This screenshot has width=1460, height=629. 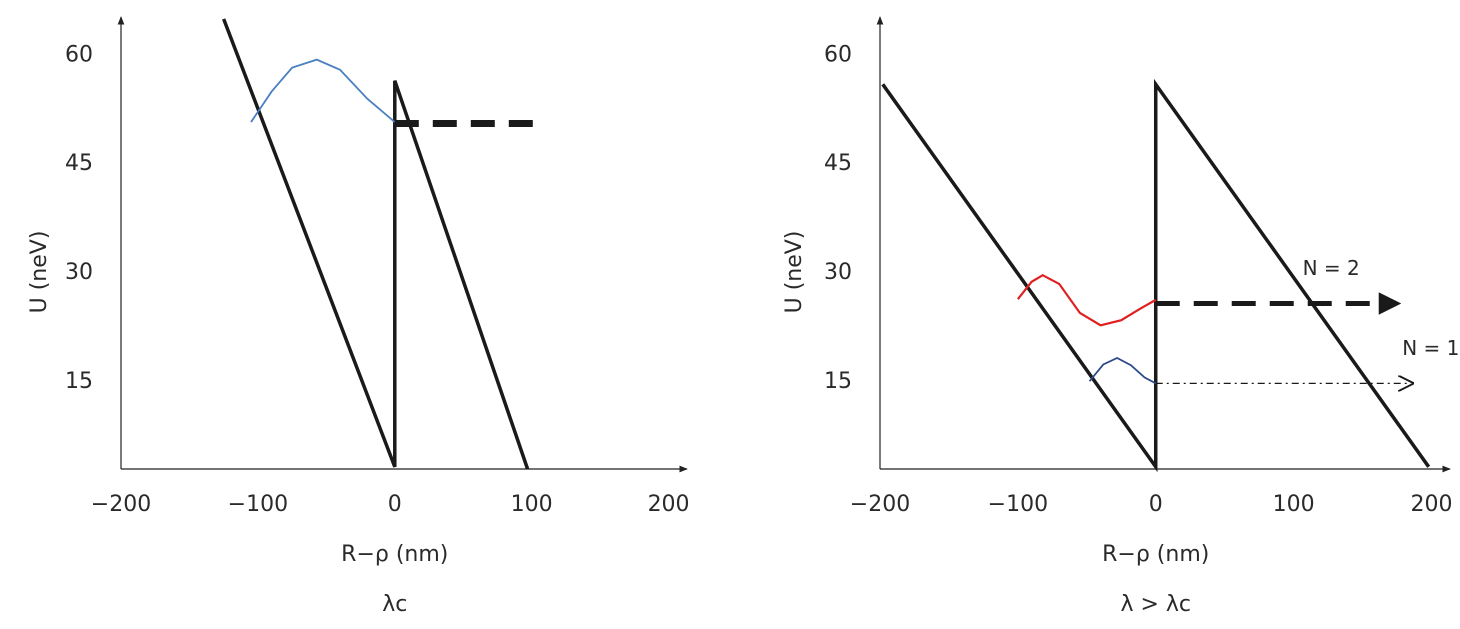 I want to click on subtitle: λc, so click(x=394, y=604).